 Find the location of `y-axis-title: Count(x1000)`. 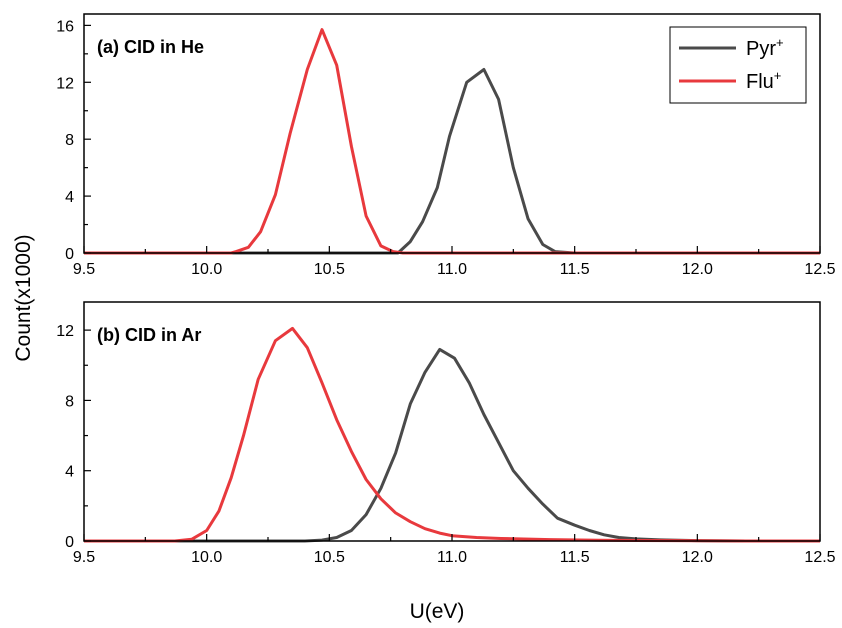

y-axis-title: Count(x1000) is located at coordinates (23, 297).